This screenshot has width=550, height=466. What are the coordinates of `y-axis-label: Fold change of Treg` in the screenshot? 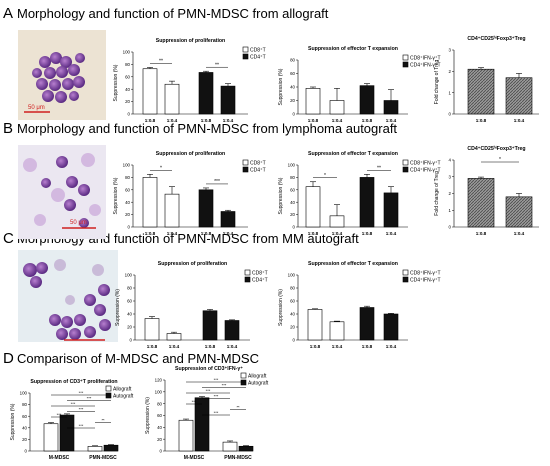 It's located at (437, 193).